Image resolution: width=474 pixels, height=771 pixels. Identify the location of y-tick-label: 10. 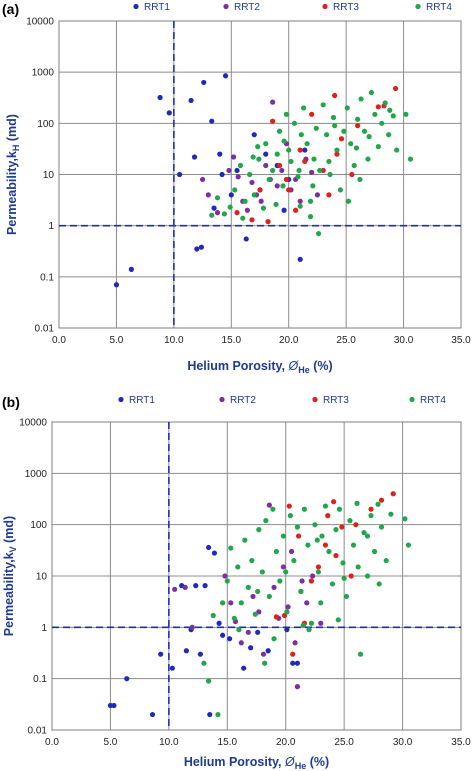
(42, 577).